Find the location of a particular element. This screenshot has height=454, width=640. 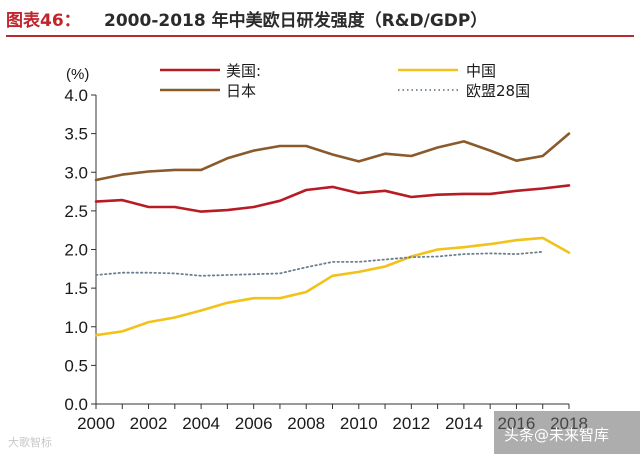

x-tick-label: 2010 is located at coordinates (359, 423).